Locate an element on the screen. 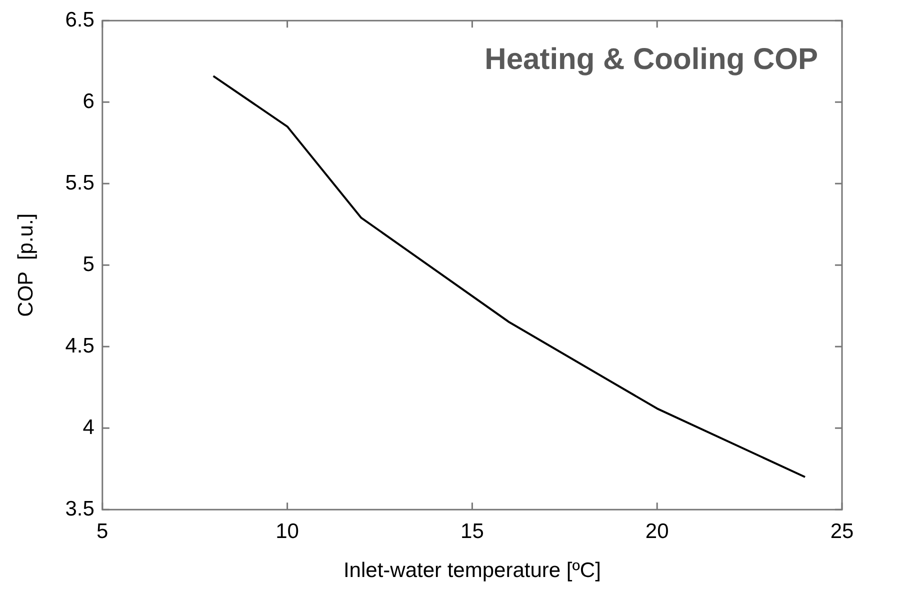 The height and width of the screenshot is (598, 897). y-tick-label: 3.5 is located at coordinates (79, 508).